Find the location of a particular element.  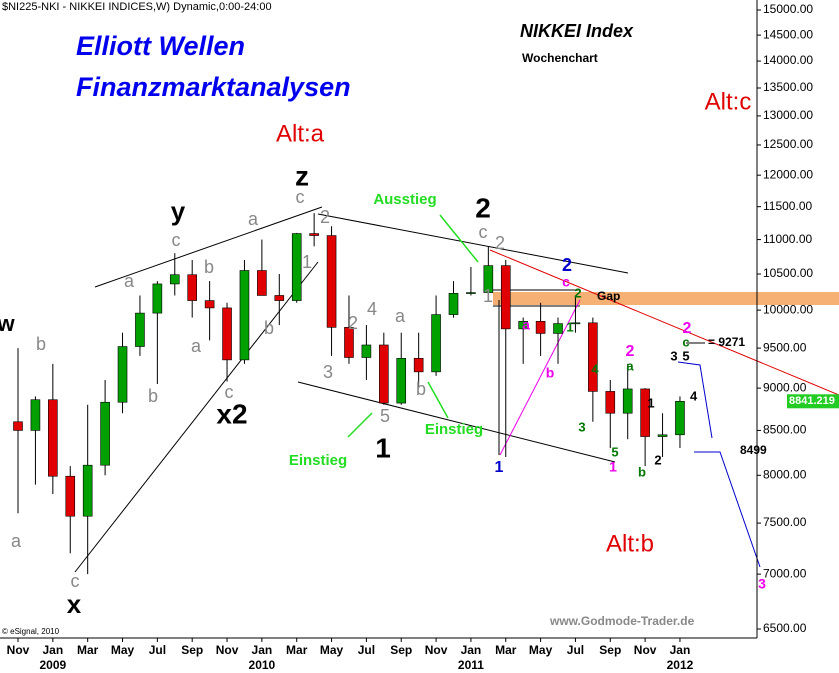

chart-title: NIKKEI Index is located at coordinates (577, 31).